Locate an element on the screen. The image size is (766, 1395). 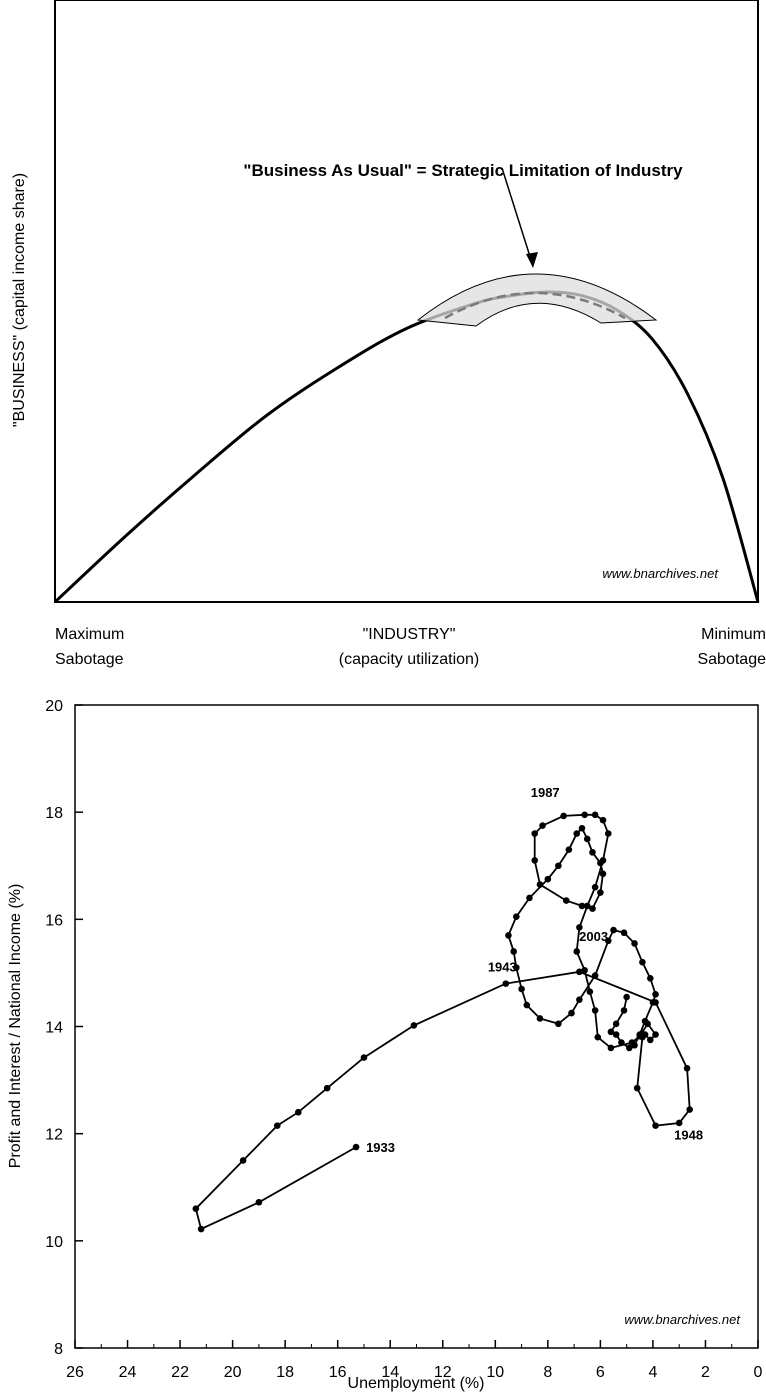
annotation-arrow-shaft is located at coordinates (517, 217).